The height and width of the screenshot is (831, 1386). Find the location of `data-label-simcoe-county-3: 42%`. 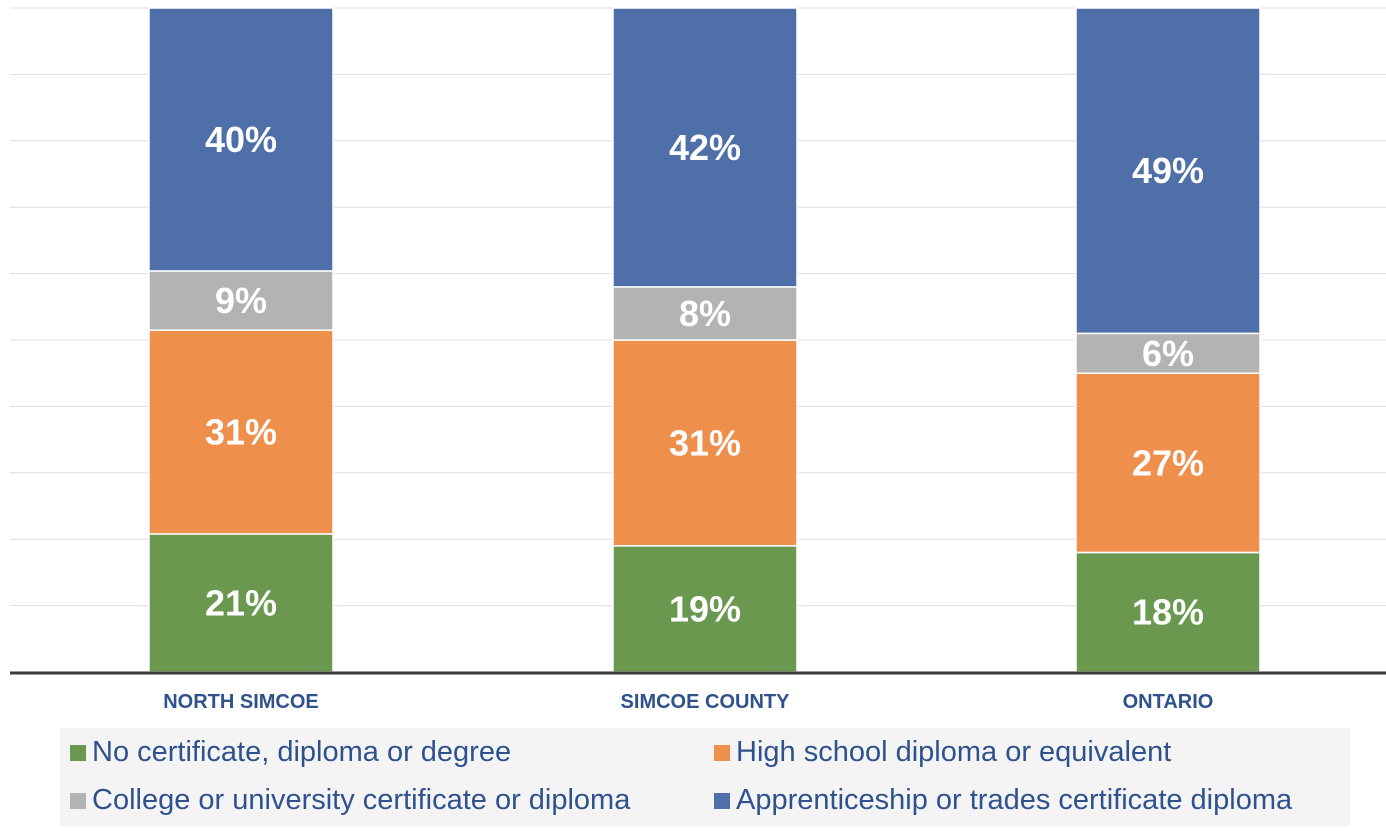

data-label-simcoe-county-3: 42% is located at coordinates (705, 147).